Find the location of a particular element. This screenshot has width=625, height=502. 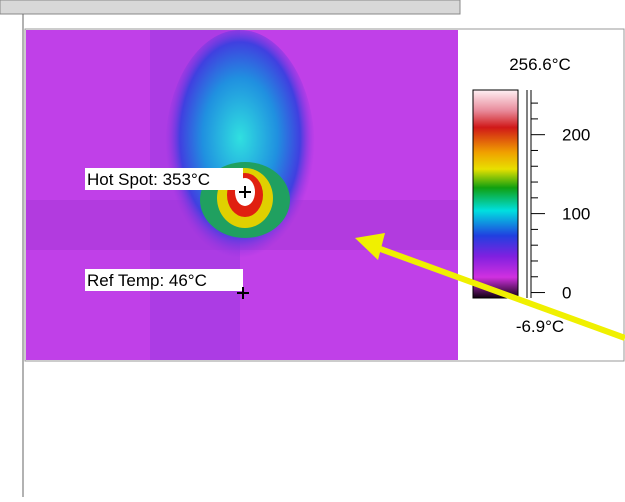

color-scale is located at coordinates (495, 194).